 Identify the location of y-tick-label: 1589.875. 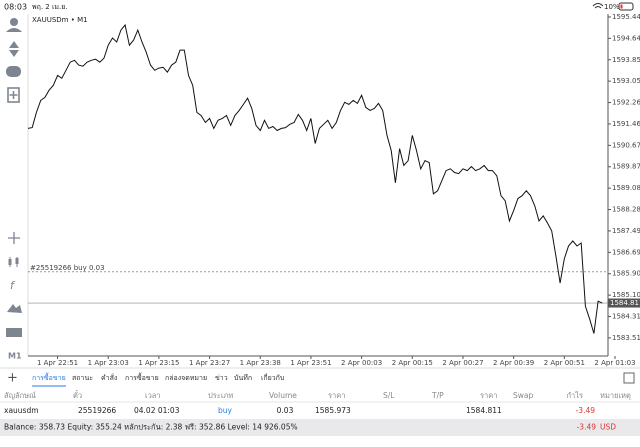
(626, 167).